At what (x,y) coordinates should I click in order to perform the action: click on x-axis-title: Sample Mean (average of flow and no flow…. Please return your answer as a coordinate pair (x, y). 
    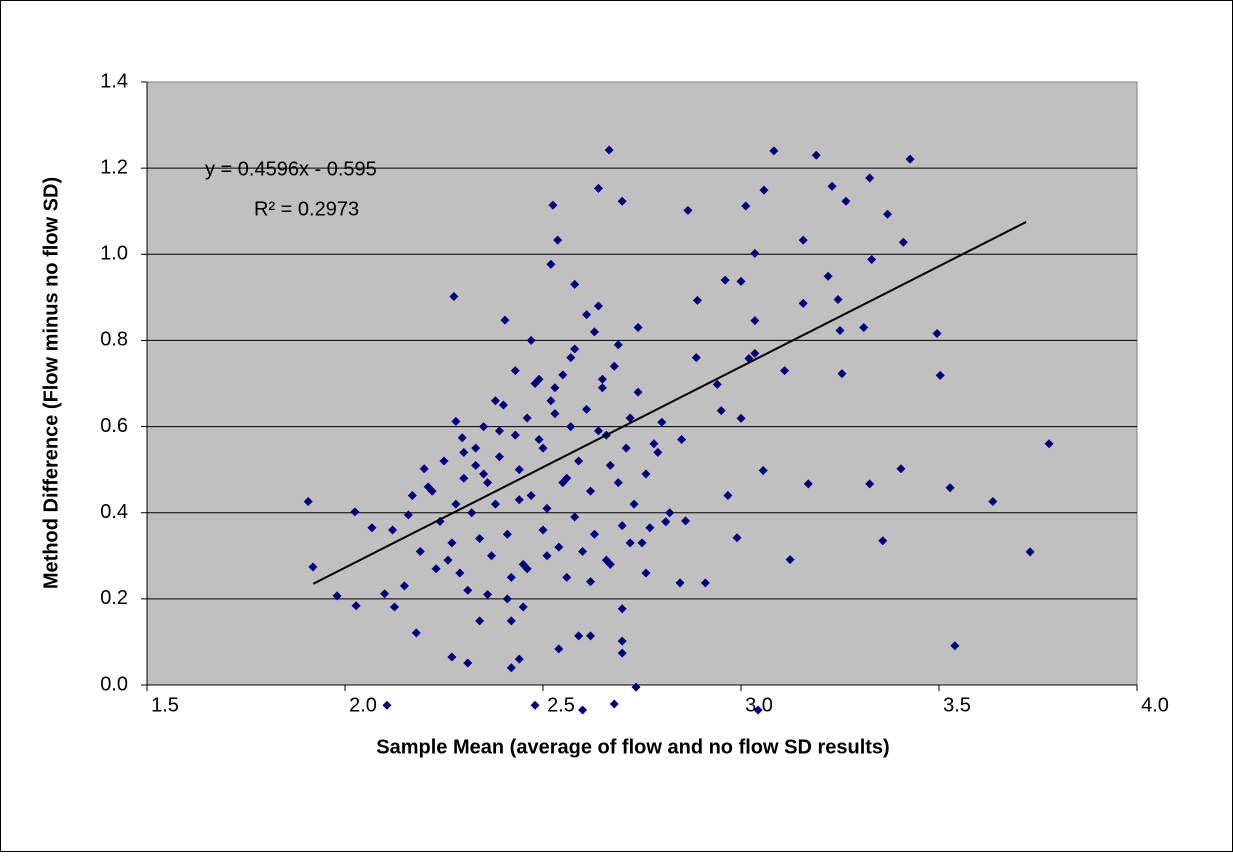
    Looking at the image, I should click on (632, 747).